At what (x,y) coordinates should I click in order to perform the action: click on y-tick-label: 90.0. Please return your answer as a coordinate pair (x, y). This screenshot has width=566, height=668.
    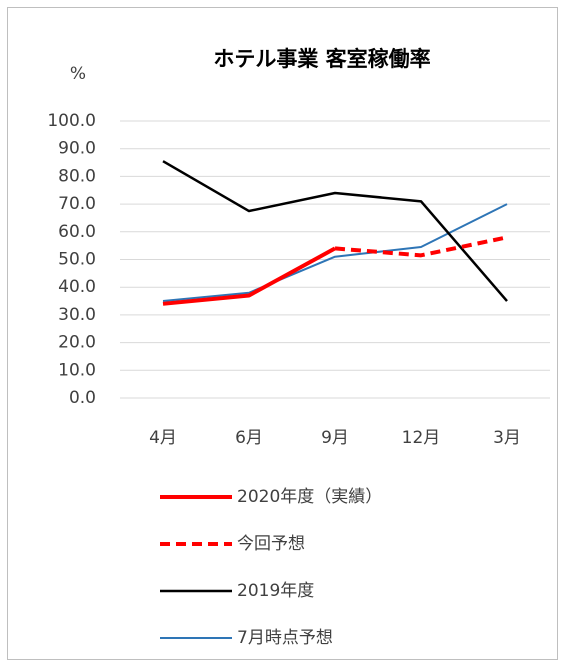
    Looking at the image, I should click on (77, 149).